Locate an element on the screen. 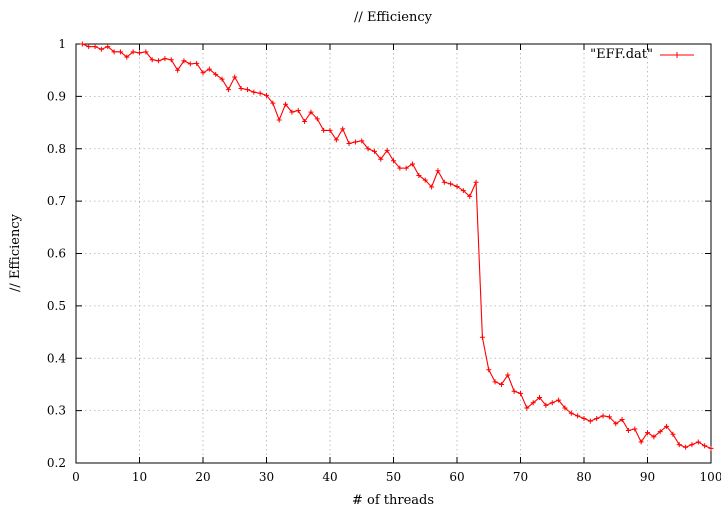  x-tick-label: 70 is located at coordinates (520, 477).